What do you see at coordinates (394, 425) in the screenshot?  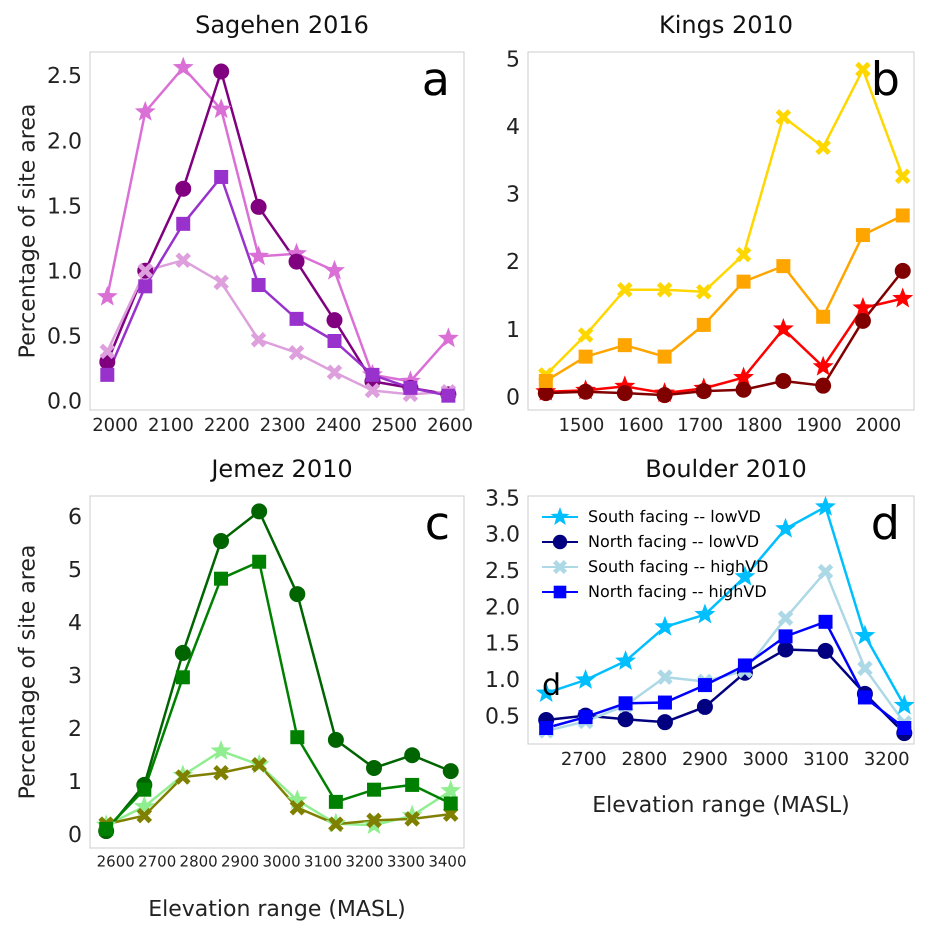 I see `x-tick-label: 2500` at bounding box center [394, 425].